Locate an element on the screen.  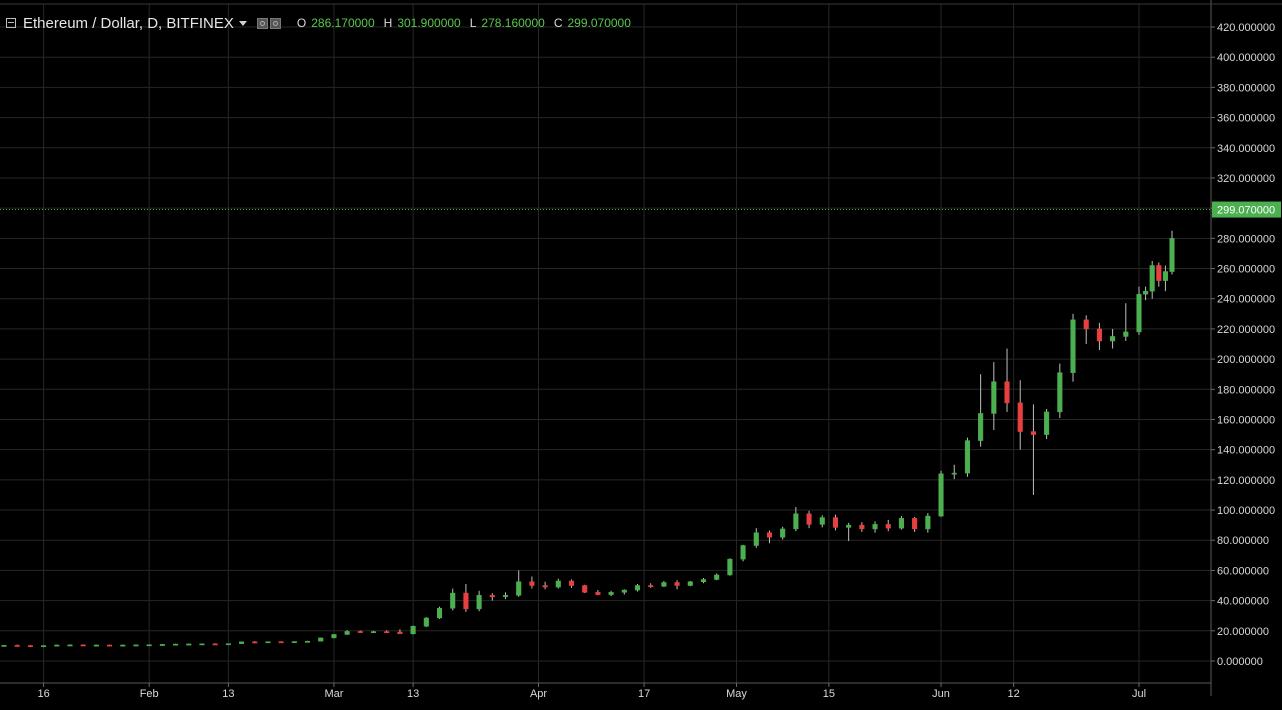
series-settings-icon is located at coordinates (275, 23).